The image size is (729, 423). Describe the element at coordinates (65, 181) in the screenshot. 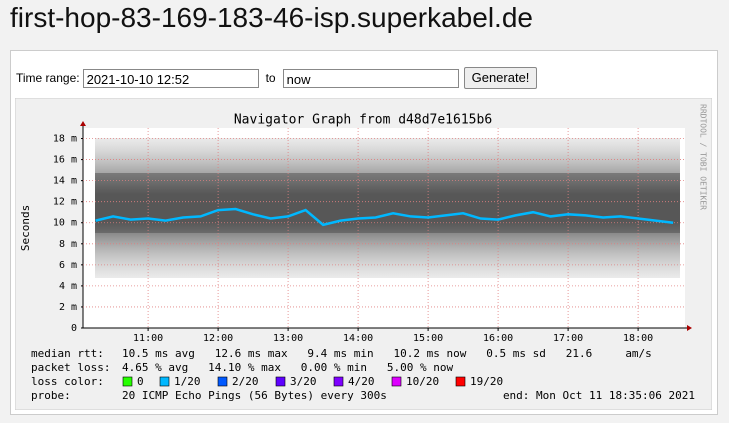

I see `y-tick-label: 14 m` at that location.